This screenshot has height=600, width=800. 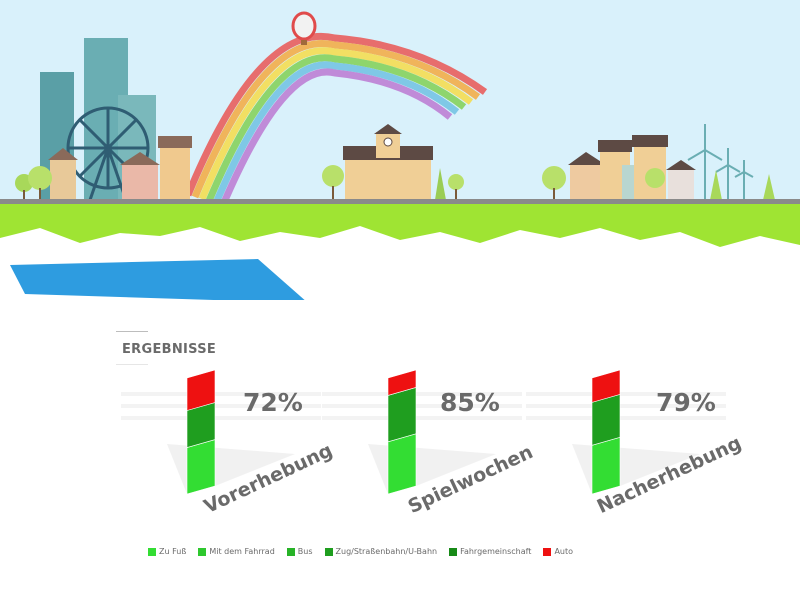 What do you see at coordinates (400, 201) in the screenshot?
I see `road` at bounding box center [400, 201].